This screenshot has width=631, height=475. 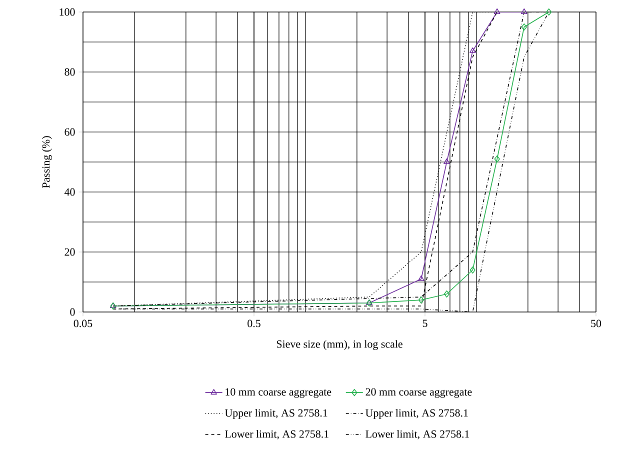 I want to click on x-axis-title: Sieve size (mm), in log scale, so click(x=339, y=345).